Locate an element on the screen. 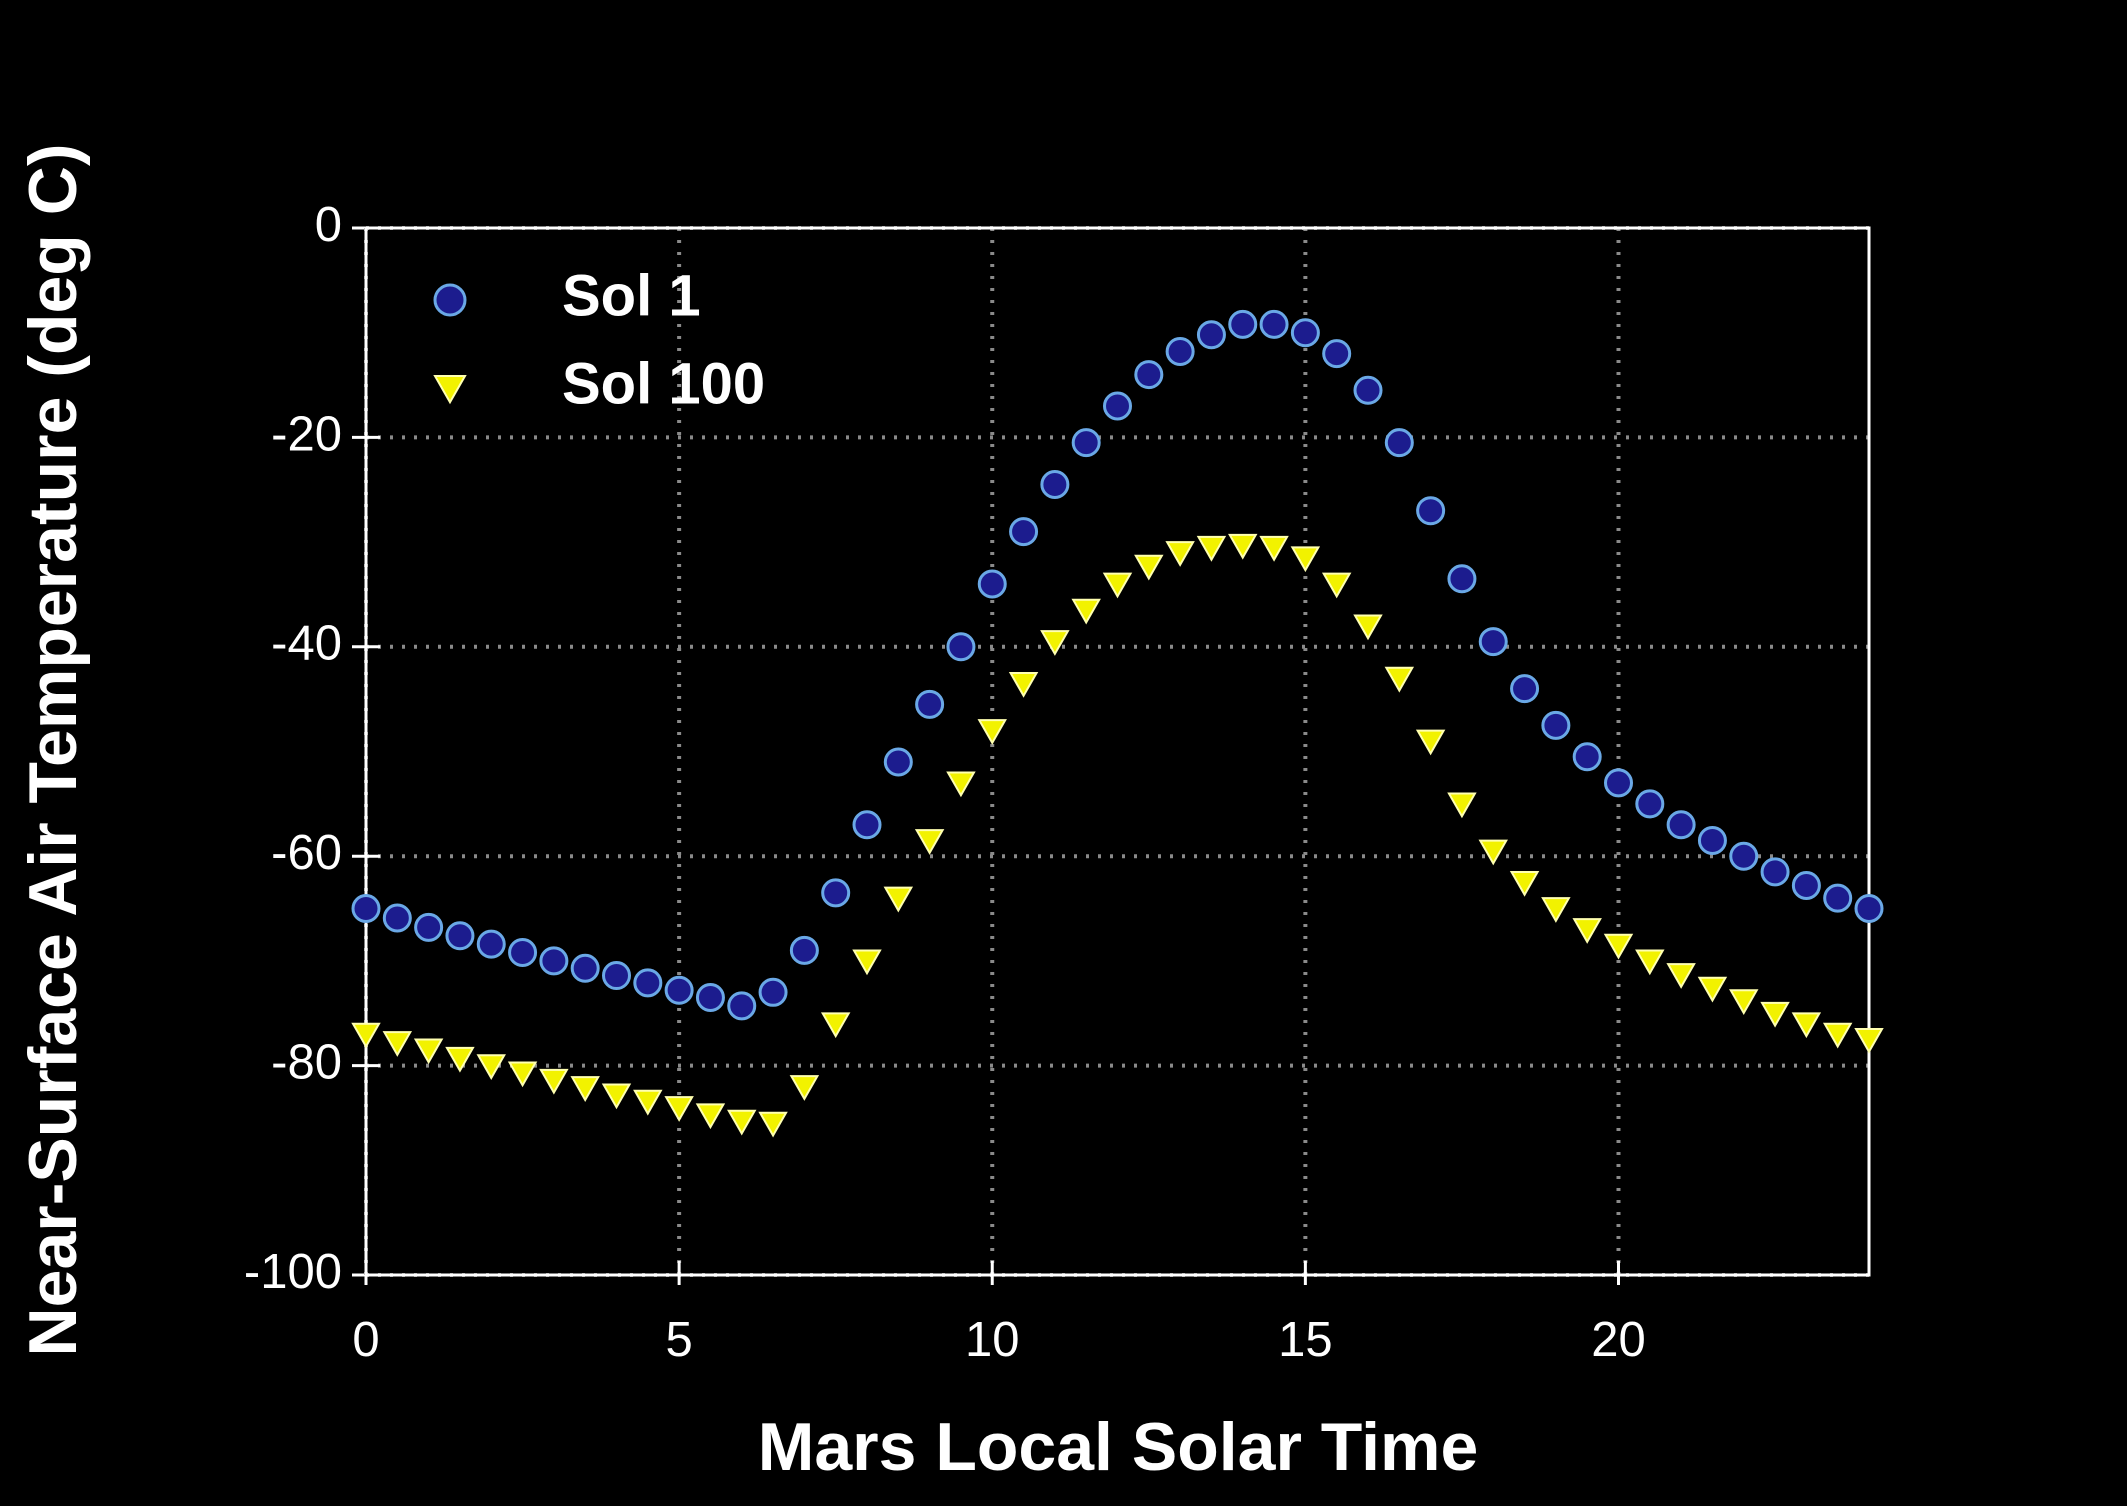 The width and height of the screenshot is (2127, 1506). x-tick-label: 5 is located at coordinates (678, 1340).